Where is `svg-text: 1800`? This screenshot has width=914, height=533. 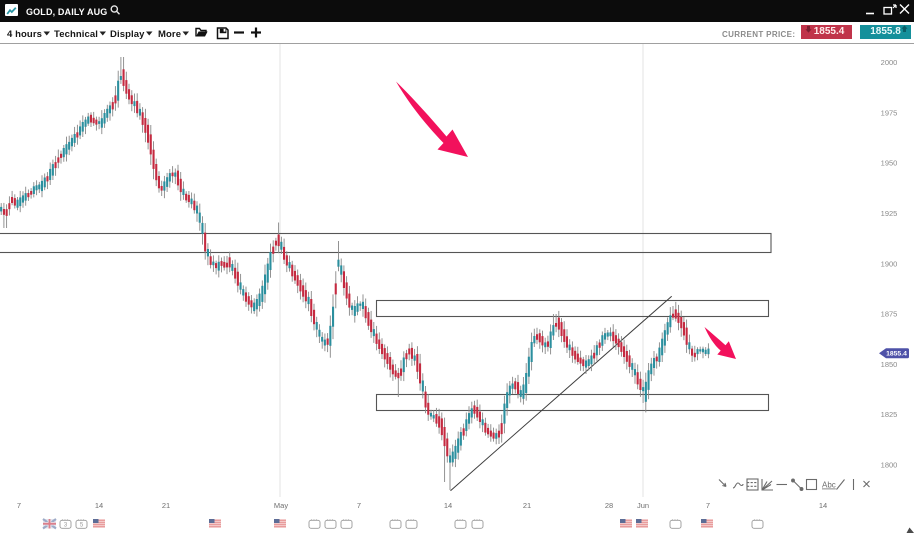 svg-text: 1800 is located at coordinates (889, 465).